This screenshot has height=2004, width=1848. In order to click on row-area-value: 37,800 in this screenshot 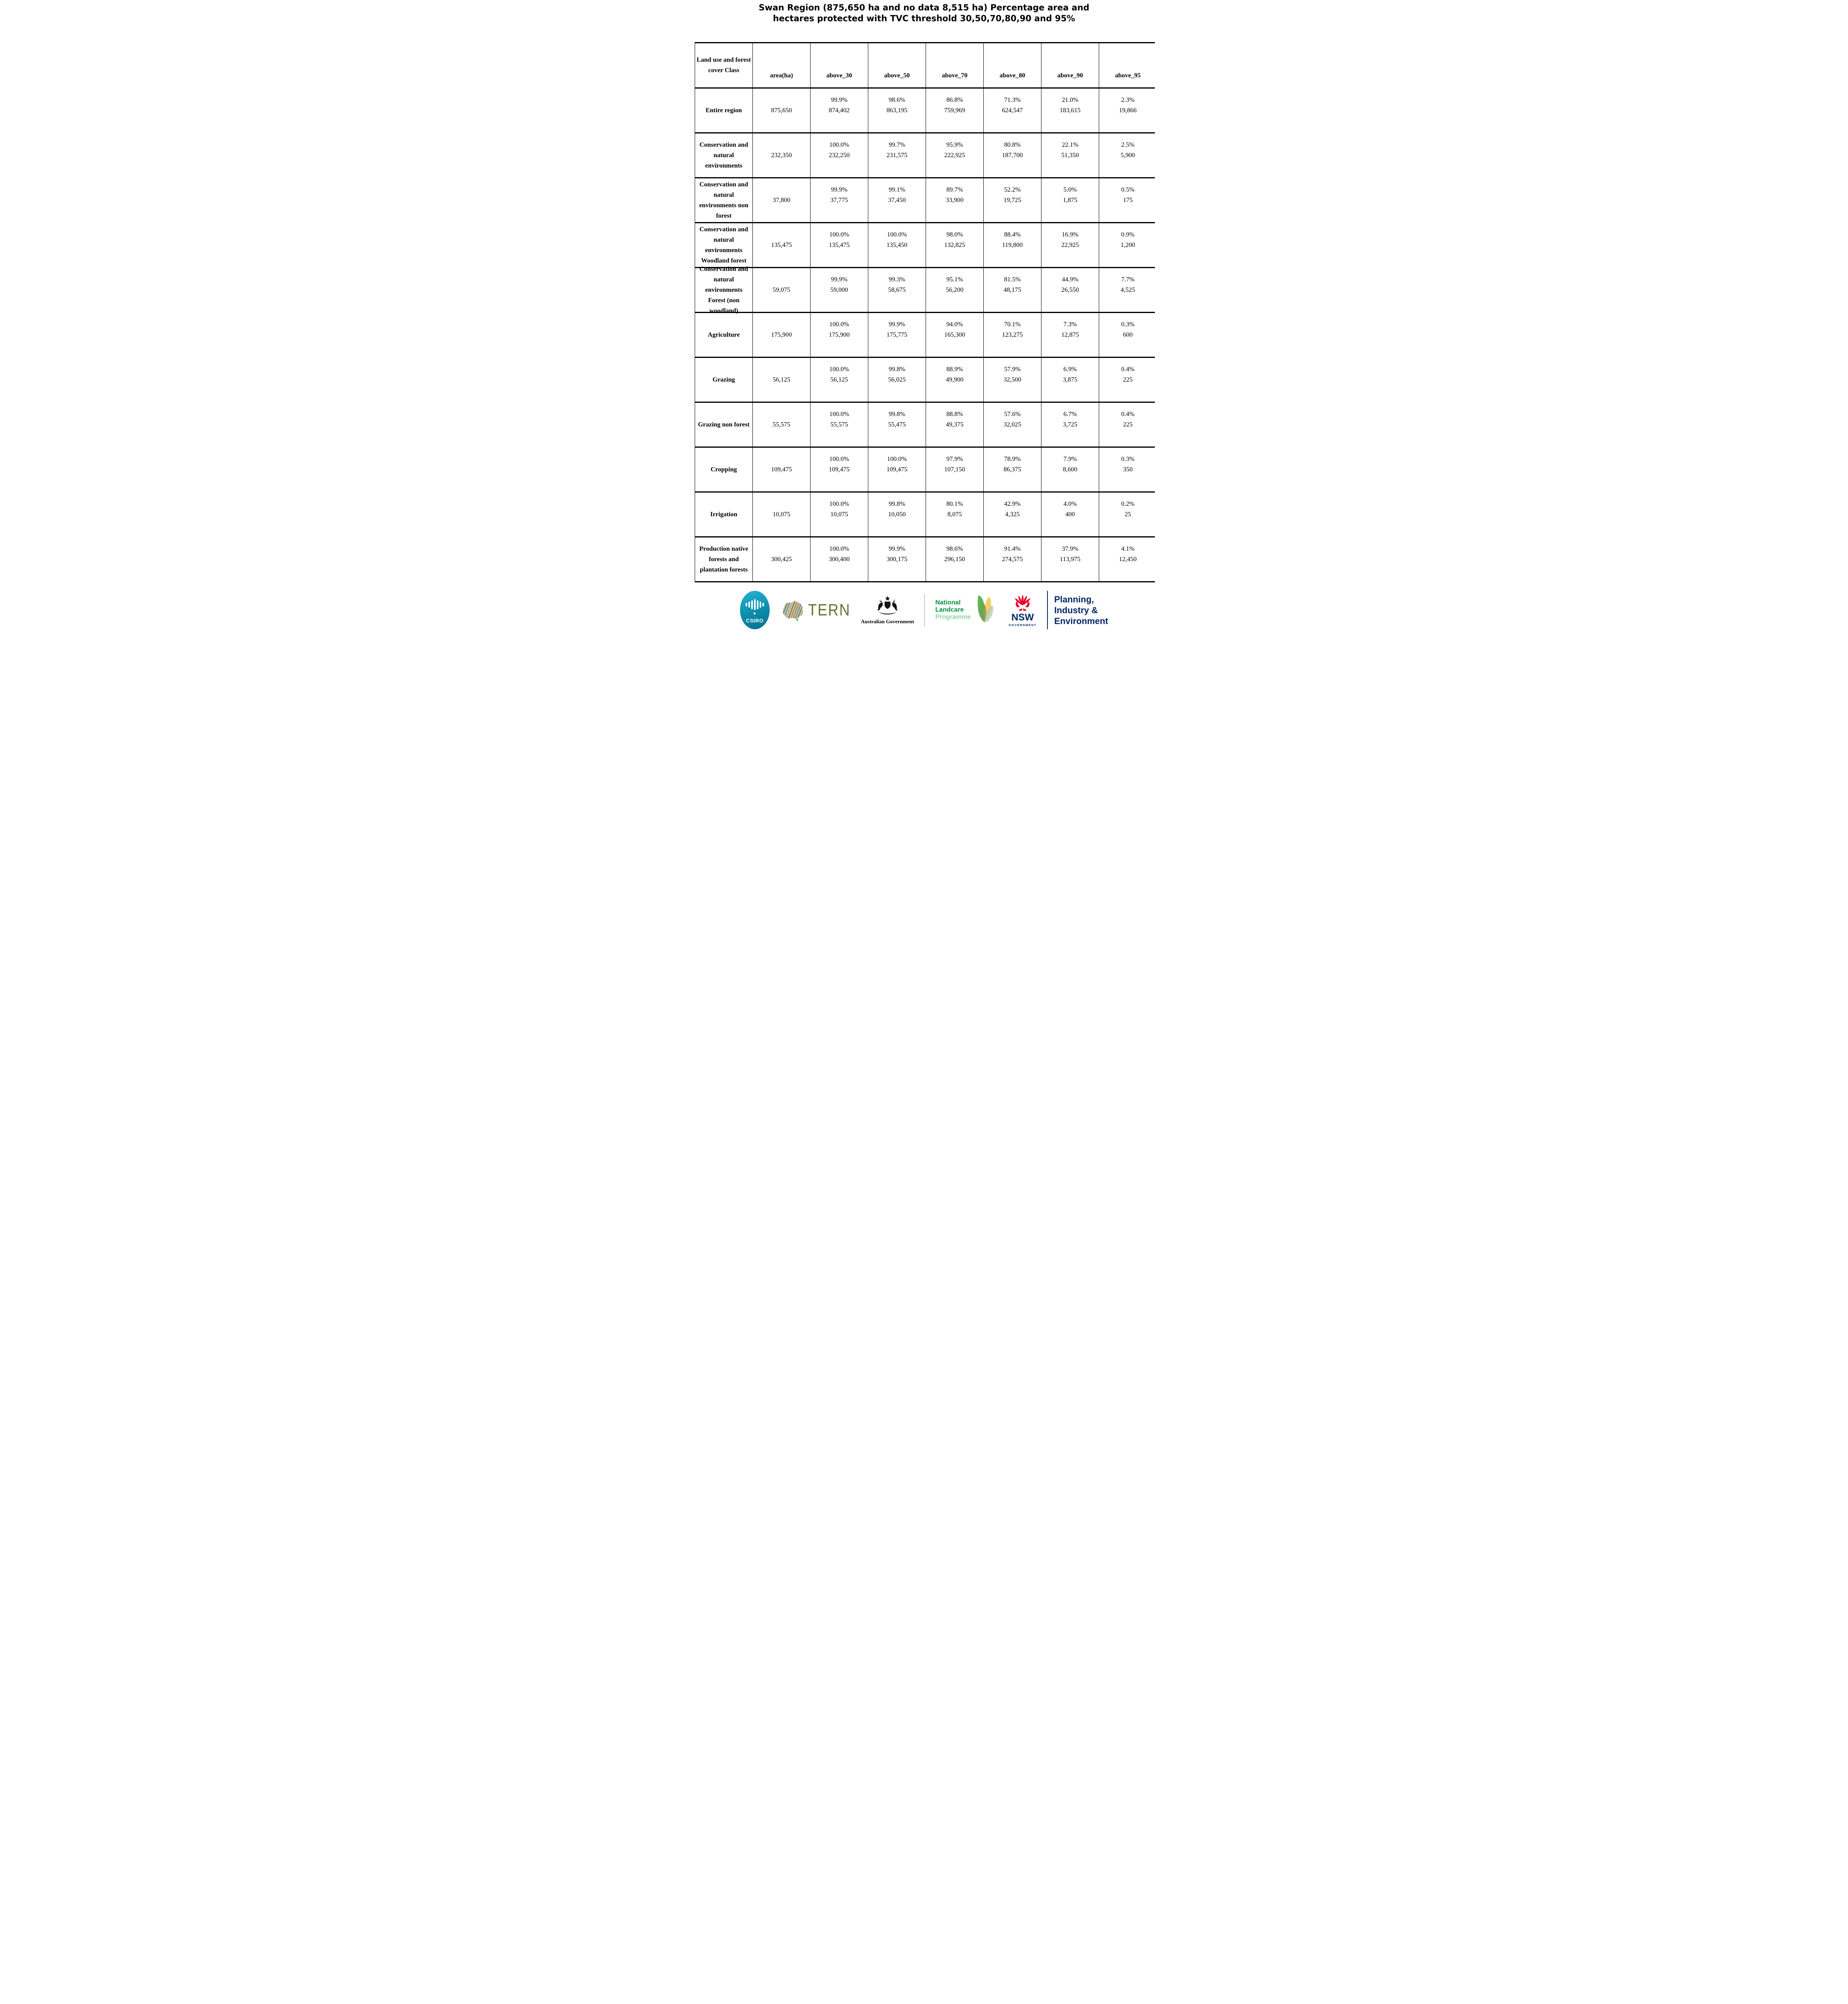, I will do `click(781, 200)`.